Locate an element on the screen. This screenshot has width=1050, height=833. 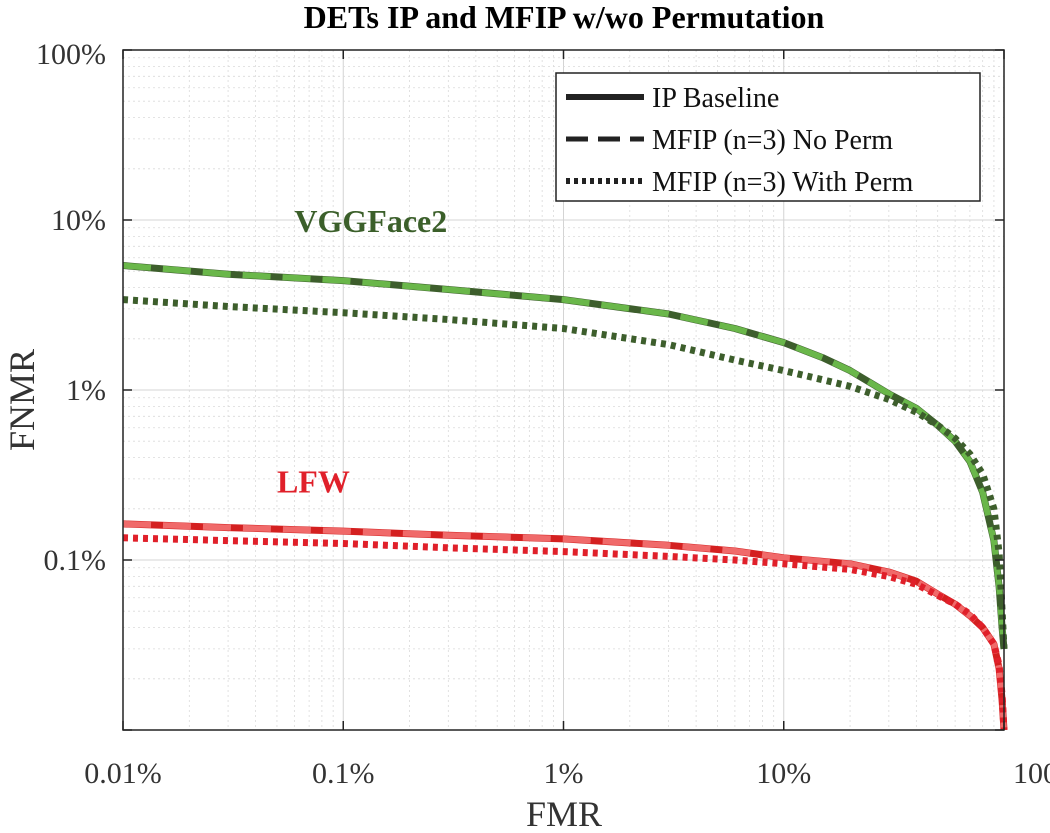
x-axis-label: FMR is located at coordinates (564, 813).